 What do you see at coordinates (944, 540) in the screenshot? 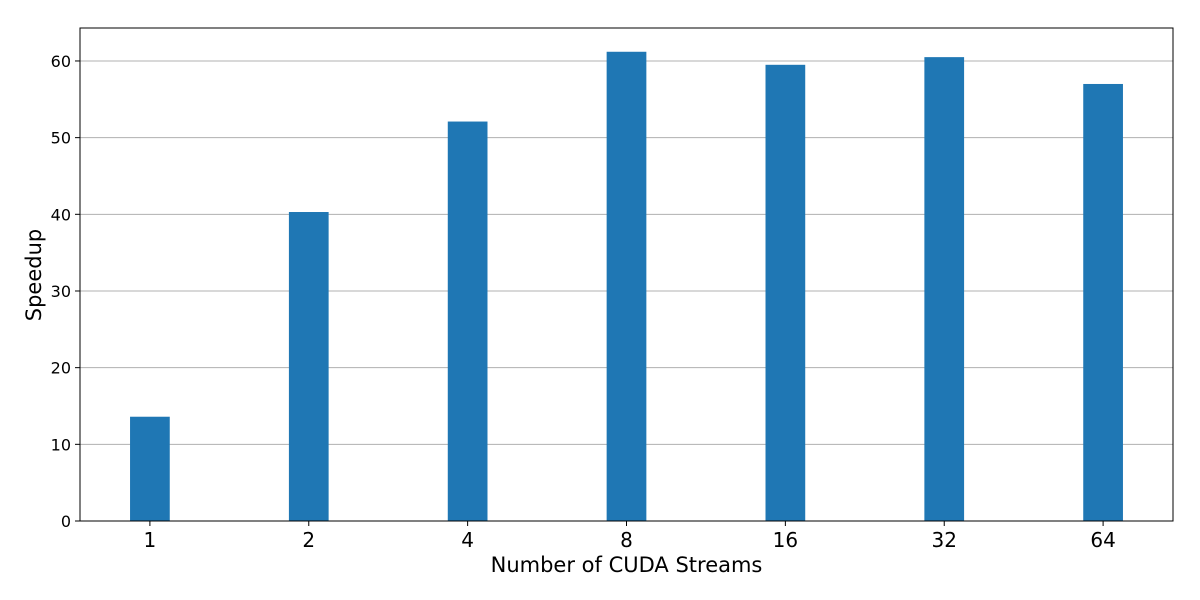
I see `x-tick-label: 32` at bounding box center [944, 540].